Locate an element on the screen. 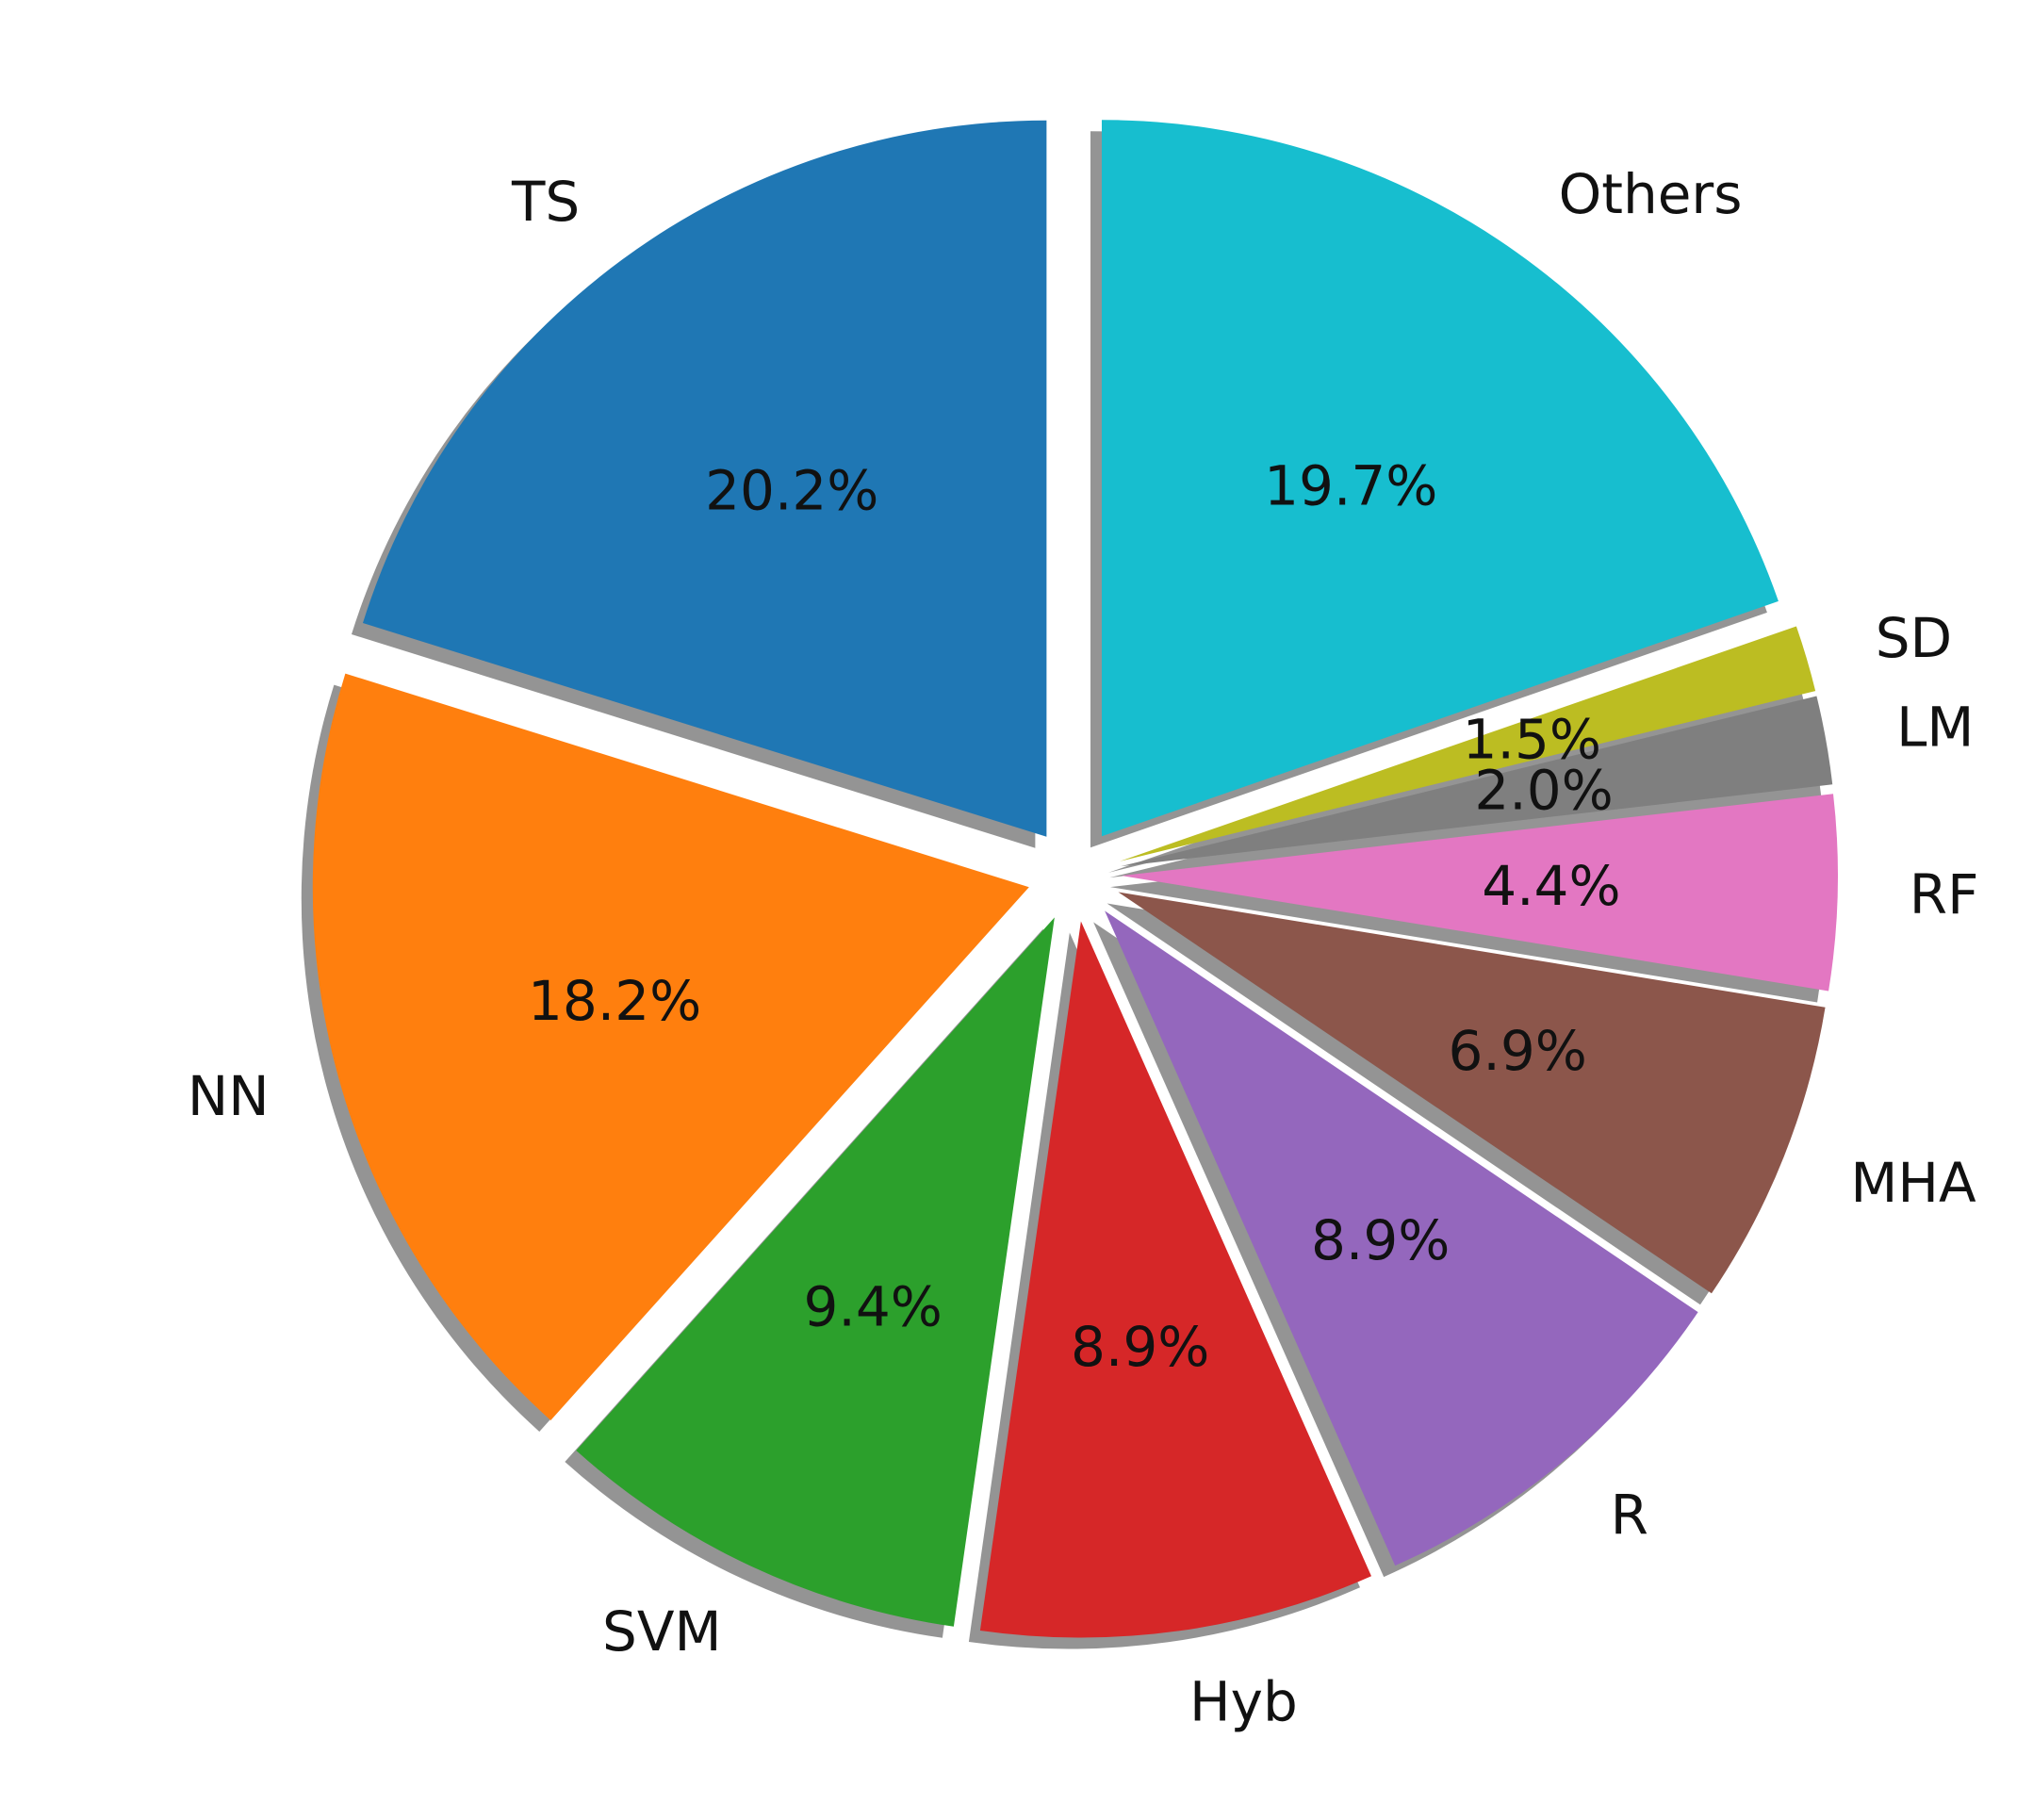 The image size is (2033, 1820). category-label-hyb: Hyb is located at coordinates (1243, 1702).